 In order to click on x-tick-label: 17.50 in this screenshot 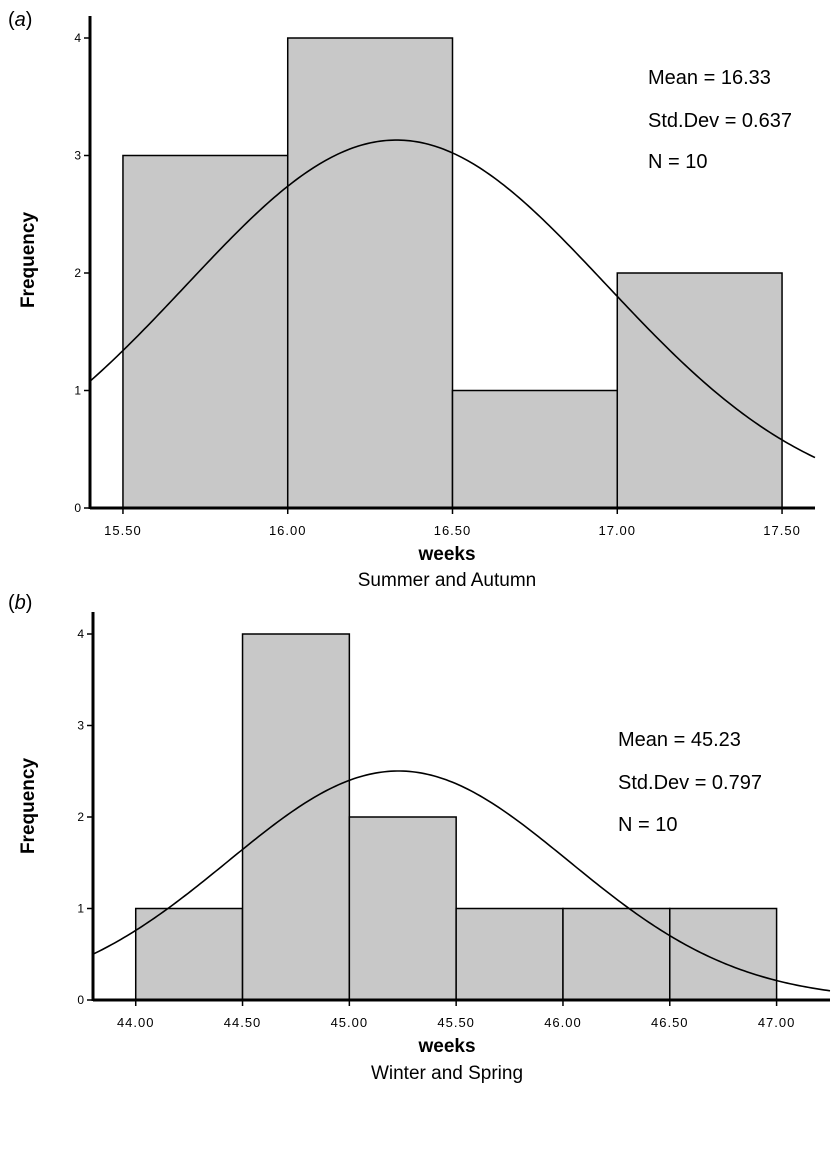, I will do `click(782, 530)`.